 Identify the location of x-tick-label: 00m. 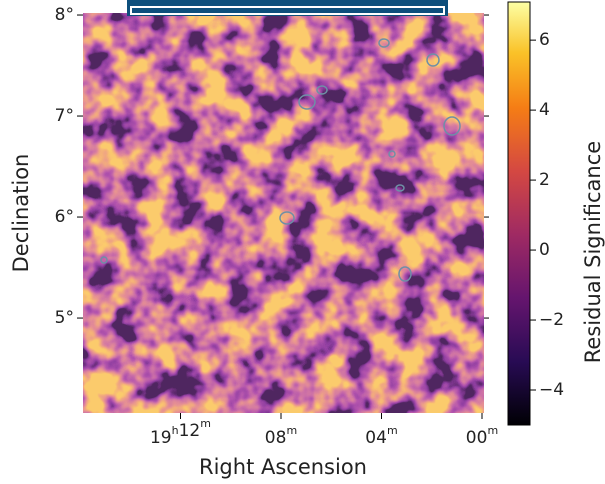
(482, 436).